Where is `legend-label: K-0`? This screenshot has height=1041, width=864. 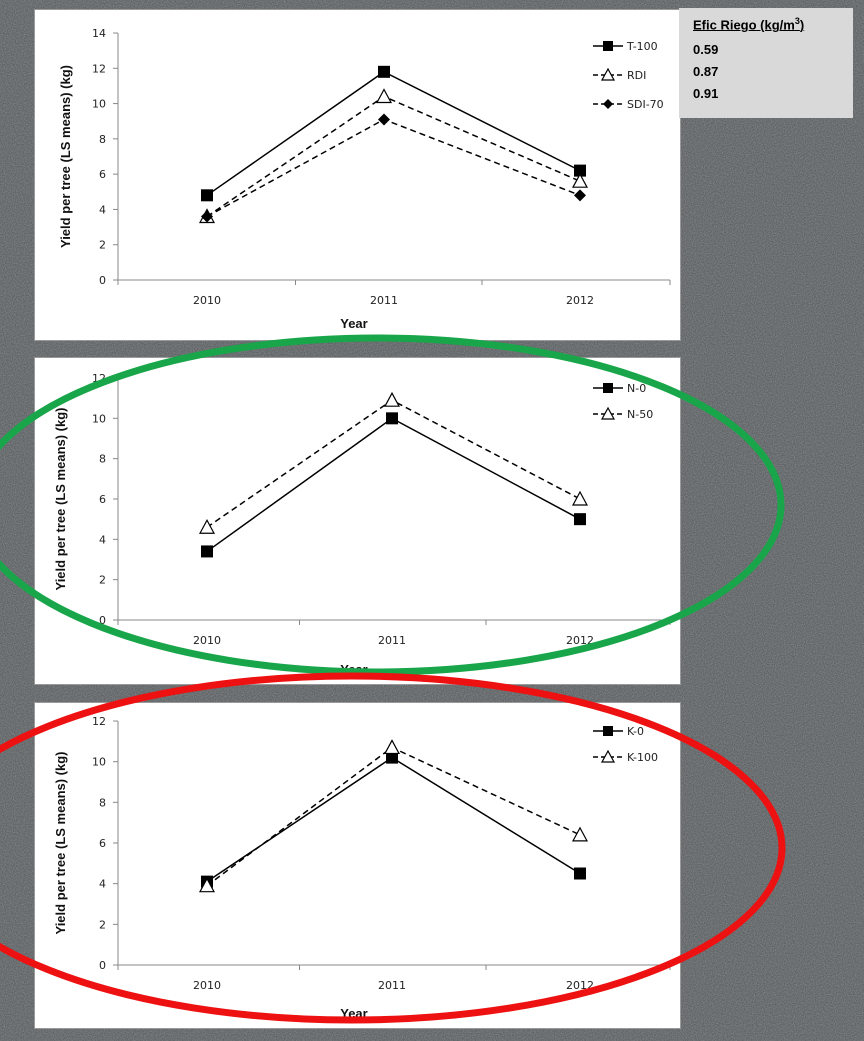 legend-label: K-0 is located at coordinates (635, 731).